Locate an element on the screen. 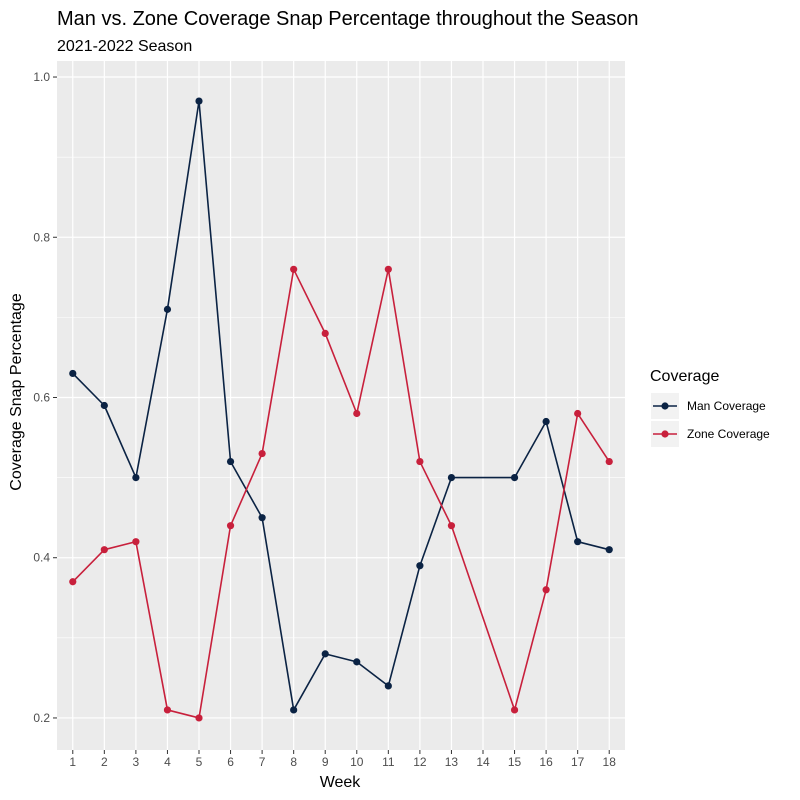  x-tick-label: 13 is located at coordinates (452, 762).